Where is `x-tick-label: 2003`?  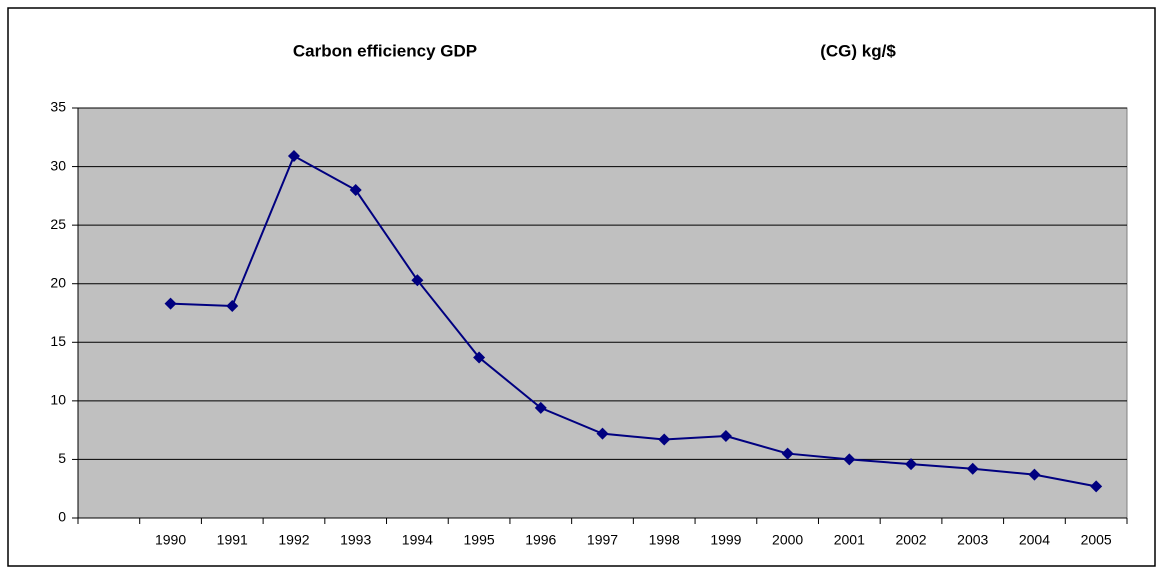
x-tick-label: 2003 is located at coordinates (972, 540).